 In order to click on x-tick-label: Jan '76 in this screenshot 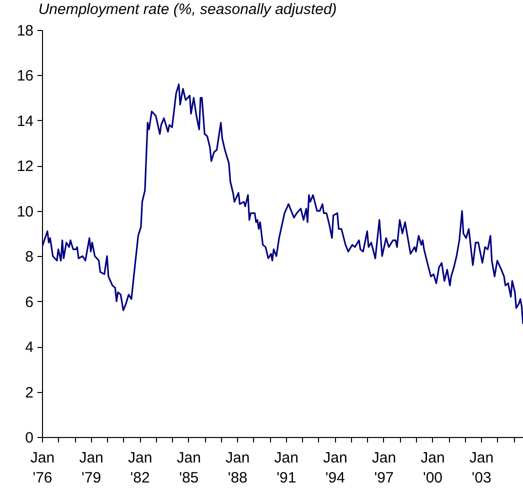, I will do `click(42, 468)`.